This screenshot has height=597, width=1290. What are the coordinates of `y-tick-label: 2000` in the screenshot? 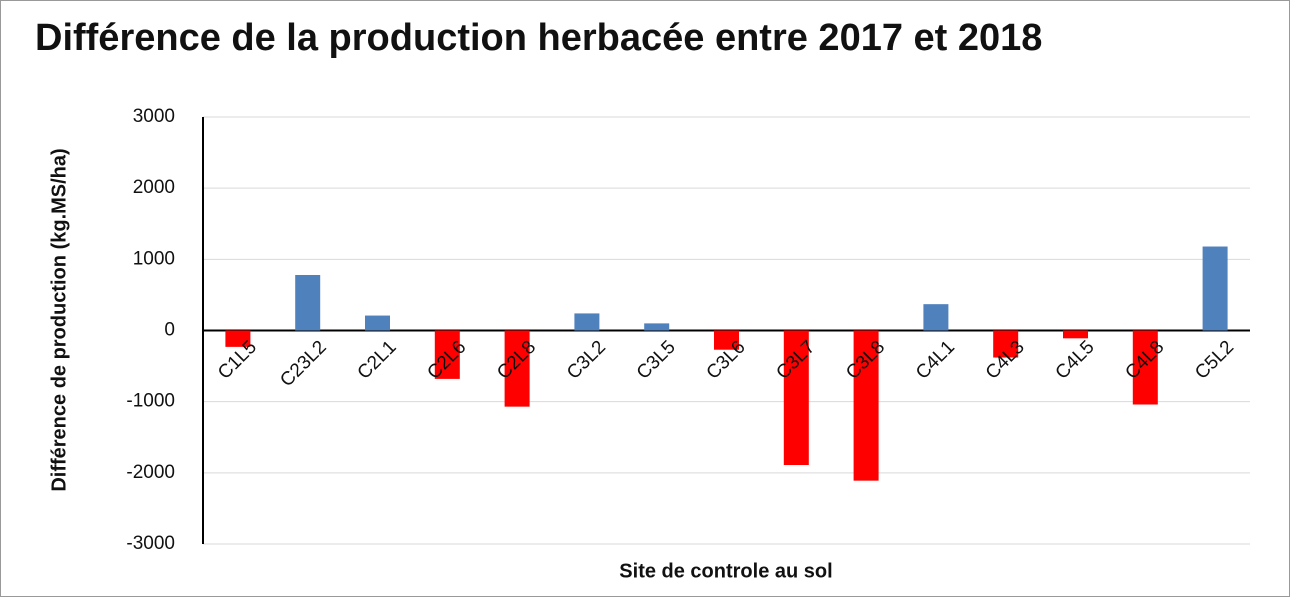 It's located at (154, 187).